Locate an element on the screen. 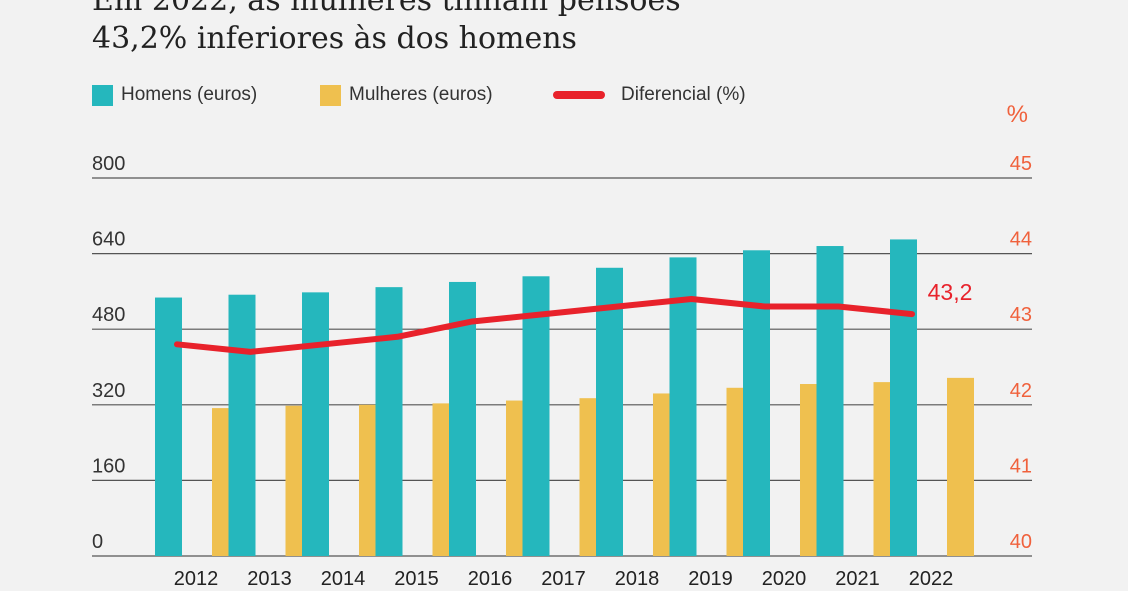  chart-title-line-1: Em 2022, as mulheres tinham pensões is located at coordinates (386, 9).